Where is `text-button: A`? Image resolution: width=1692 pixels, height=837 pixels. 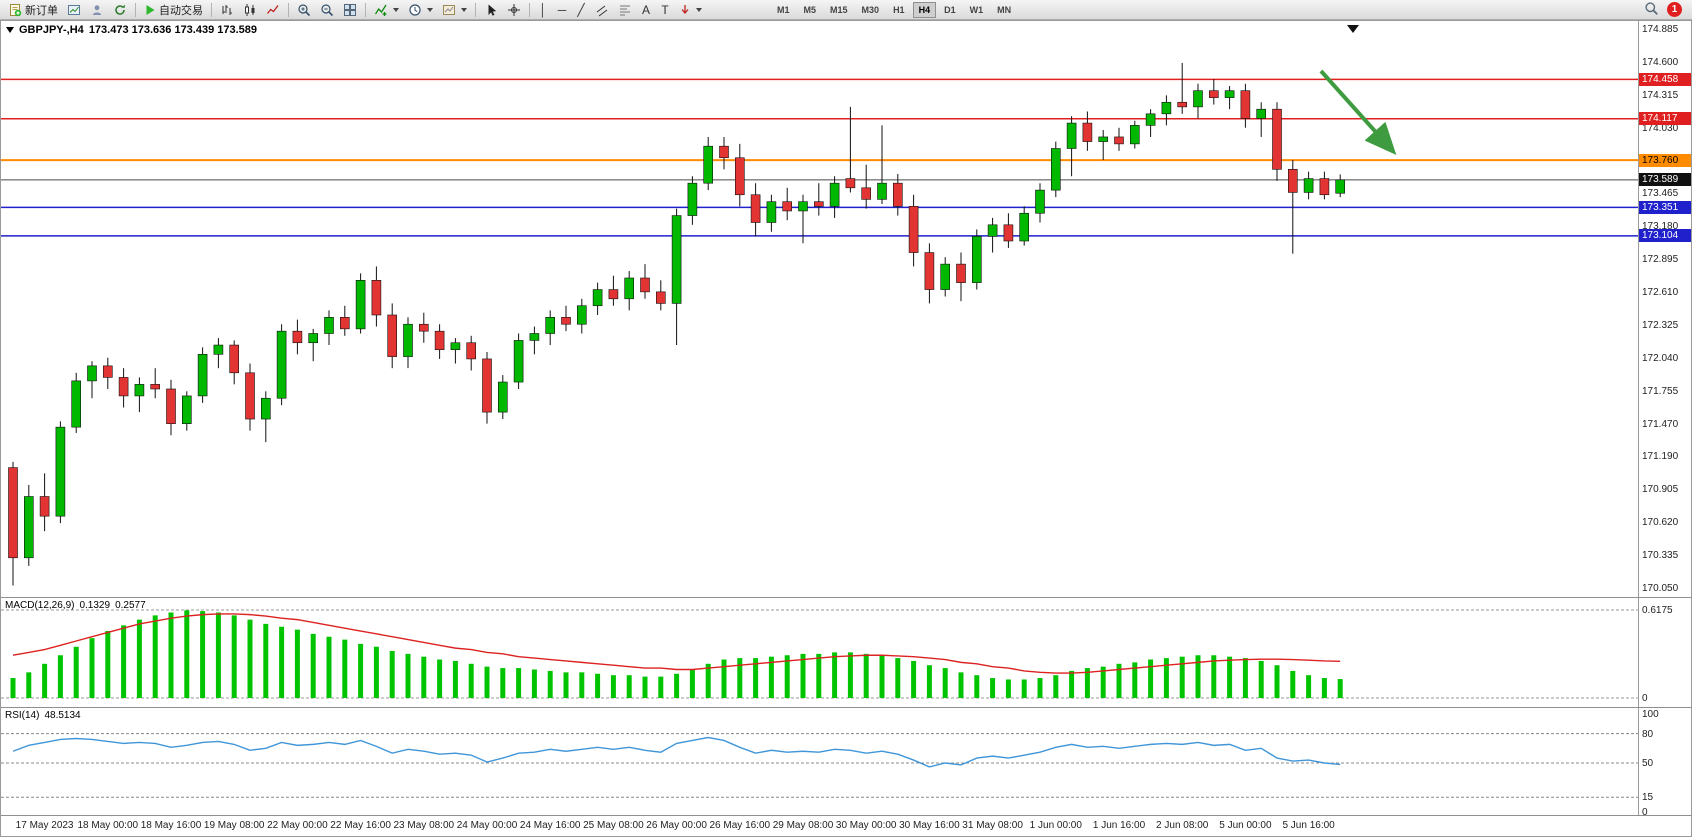 text-button: A is located at coordinates (646, 10).